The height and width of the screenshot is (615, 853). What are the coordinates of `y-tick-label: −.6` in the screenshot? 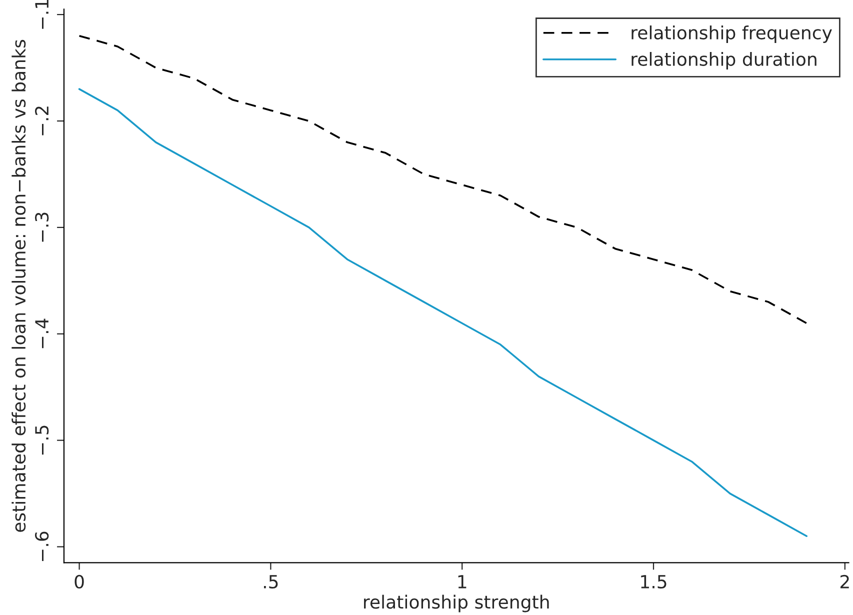 It's located at (42, 547).